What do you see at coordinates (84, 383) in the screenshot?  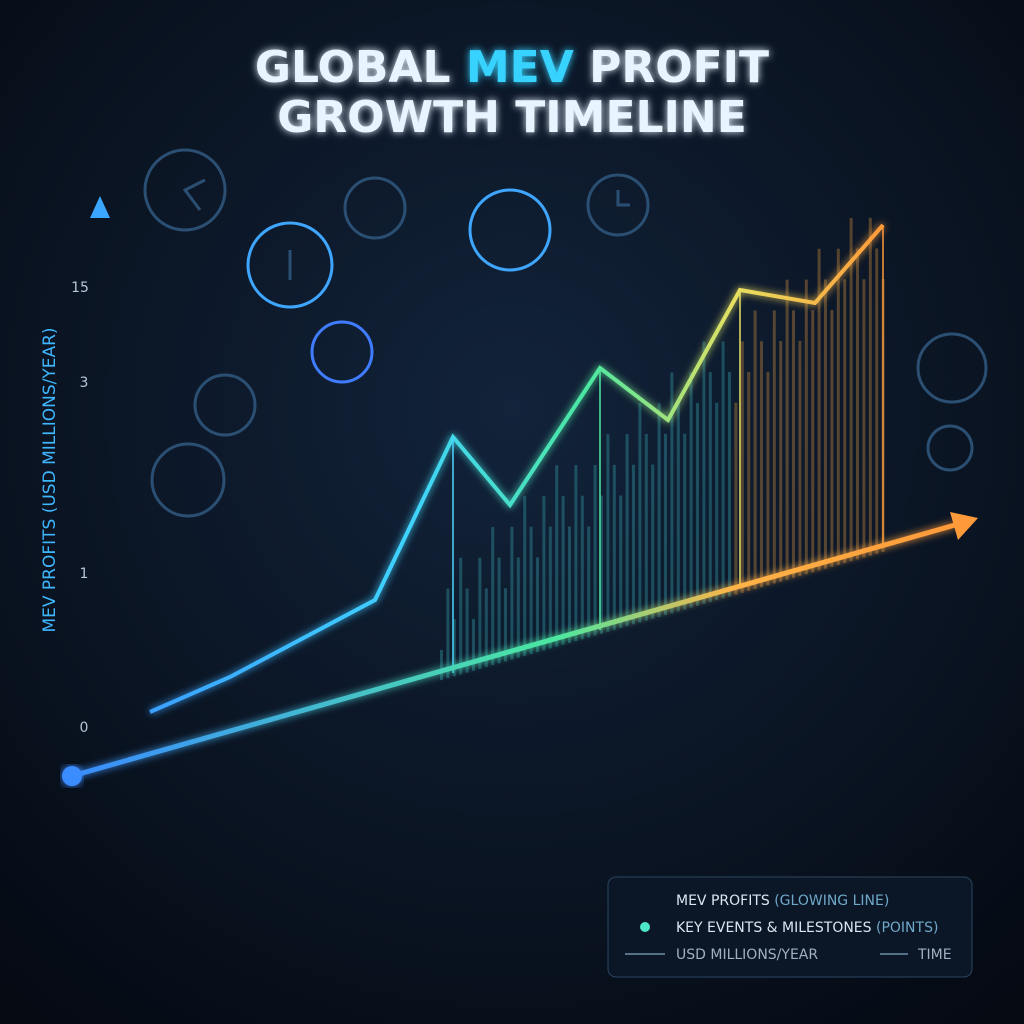 I see `y-tick-label: 3` at bounding box center [84, 383].